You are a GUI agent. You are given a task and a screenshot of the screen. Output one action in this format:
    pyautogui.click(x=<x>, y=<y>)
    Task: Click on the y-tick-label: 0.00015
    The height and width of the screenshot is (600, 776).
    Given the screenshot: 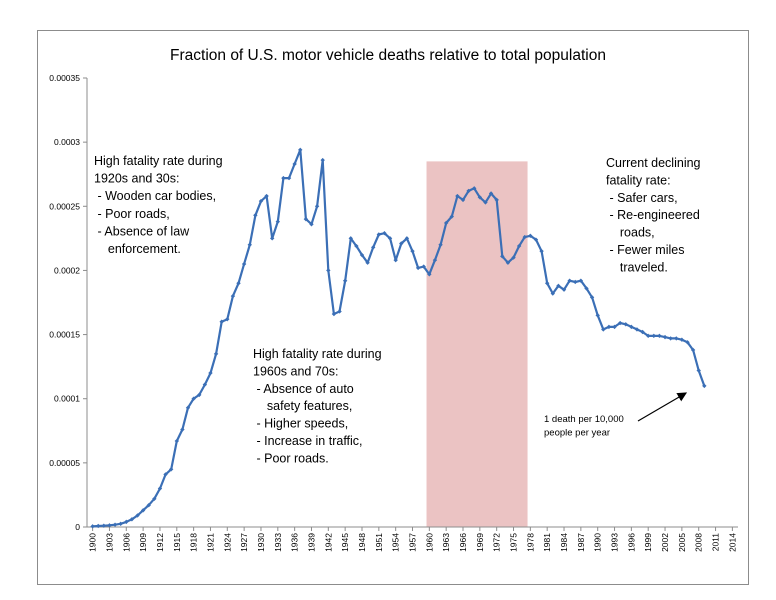 What is the action you would take?
    pyautogui.click(x=64, y=335)
    